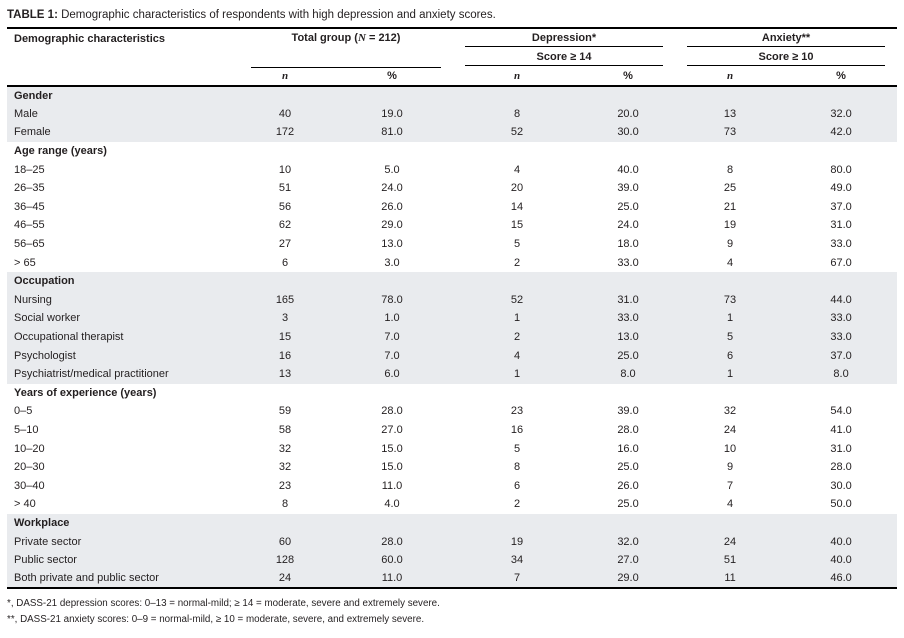 Image resolution: width=904 pixels, height=638 pixels. I want to click on cell-value: 3.0, so click(392, 262).